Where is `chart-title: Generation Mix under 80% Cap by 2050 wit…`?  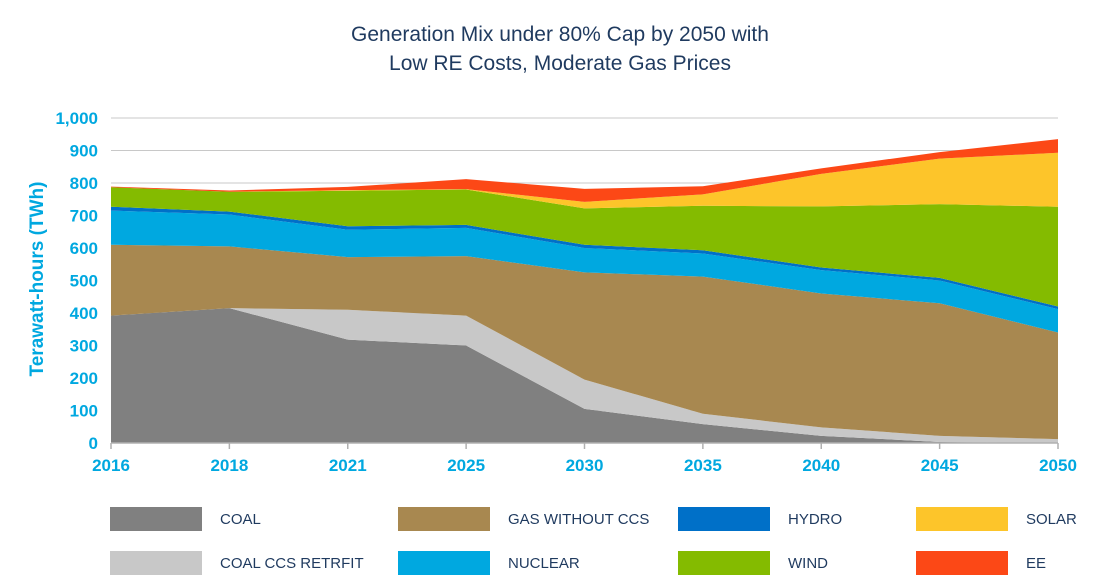
chart-title: Generation Mix under 80% Cap by 2050 wit… is located at coordinates (560, 49).